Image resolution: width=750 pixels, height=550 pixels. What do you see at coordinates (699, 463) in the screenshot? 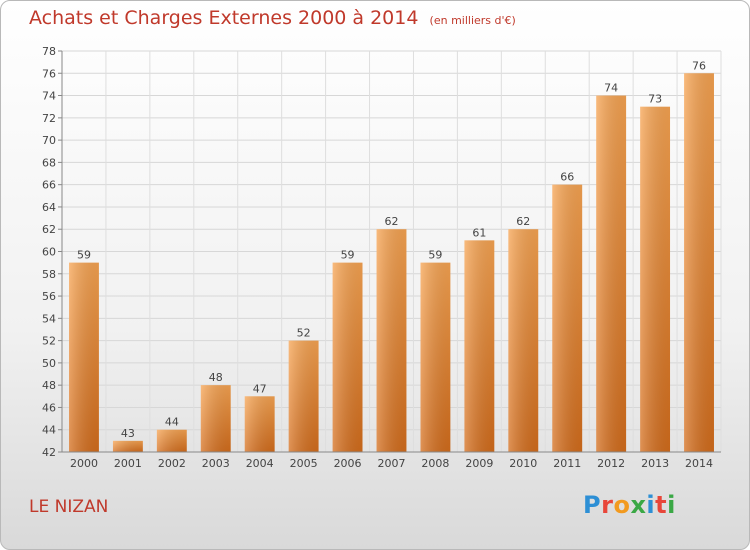
I see `xtick-label: 2014` at bounding box center [699, 463].